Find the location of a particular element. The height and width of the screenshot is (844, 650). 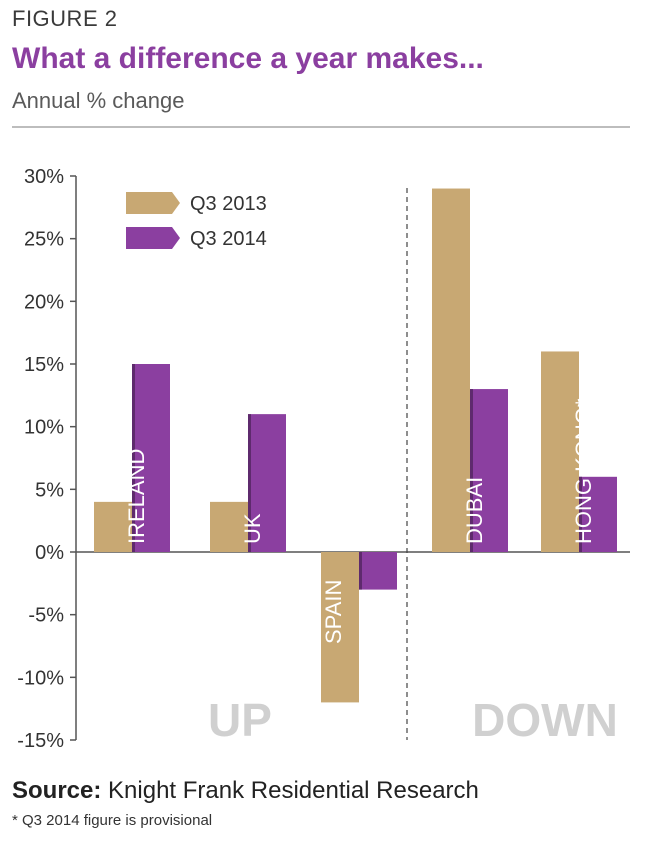

y-tick-label: 25% is located at coordinates (44, 240).